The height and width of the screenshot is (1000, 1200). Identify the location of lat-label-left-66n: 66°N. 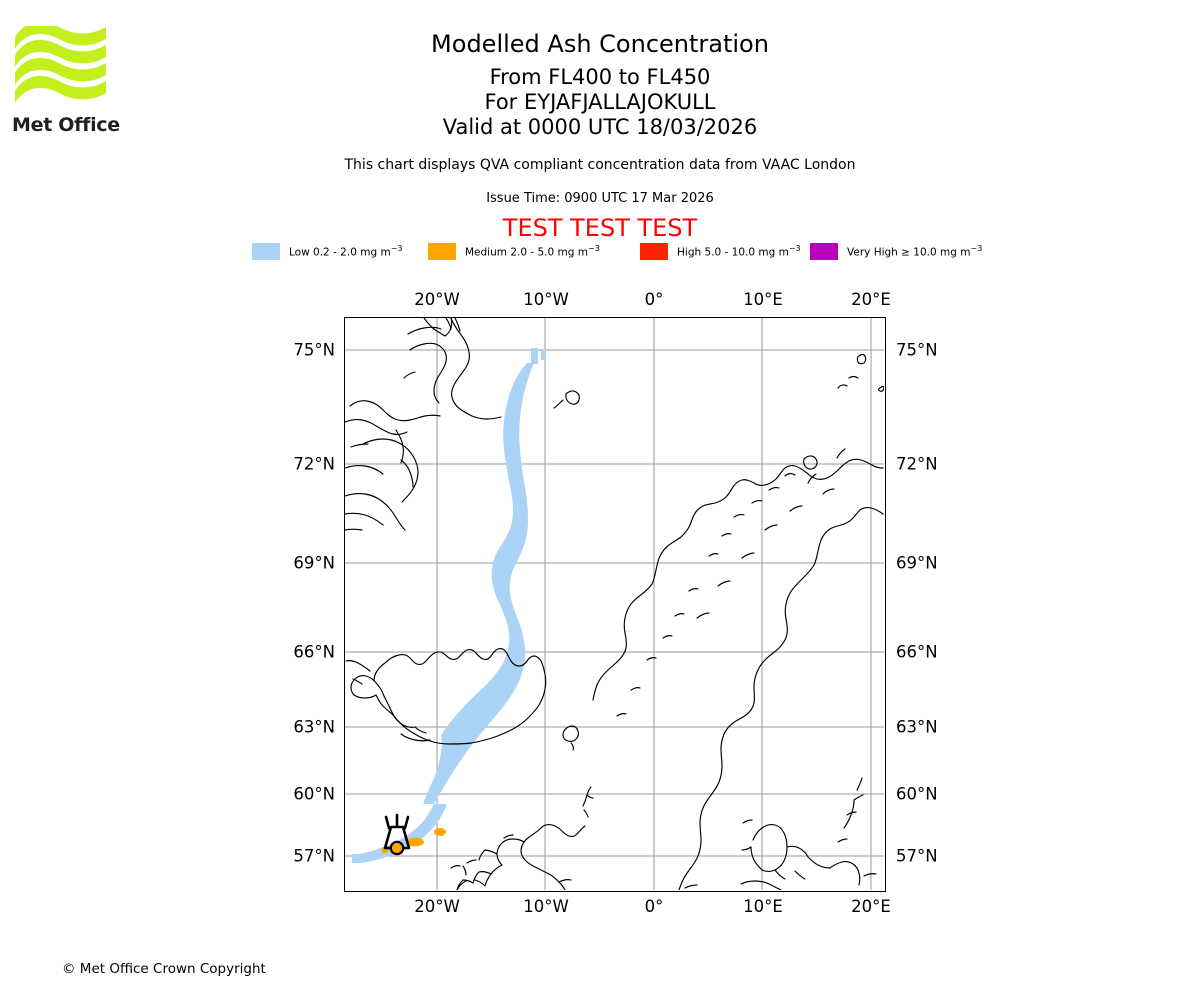
(314, 652).